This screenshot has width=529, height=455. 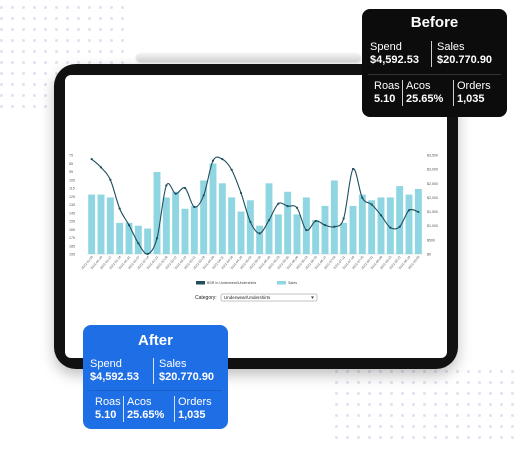 What do you see at coordinates (434, 22) in the screenshot?
I see `before-title: Before` at bounding box center [434, 22].